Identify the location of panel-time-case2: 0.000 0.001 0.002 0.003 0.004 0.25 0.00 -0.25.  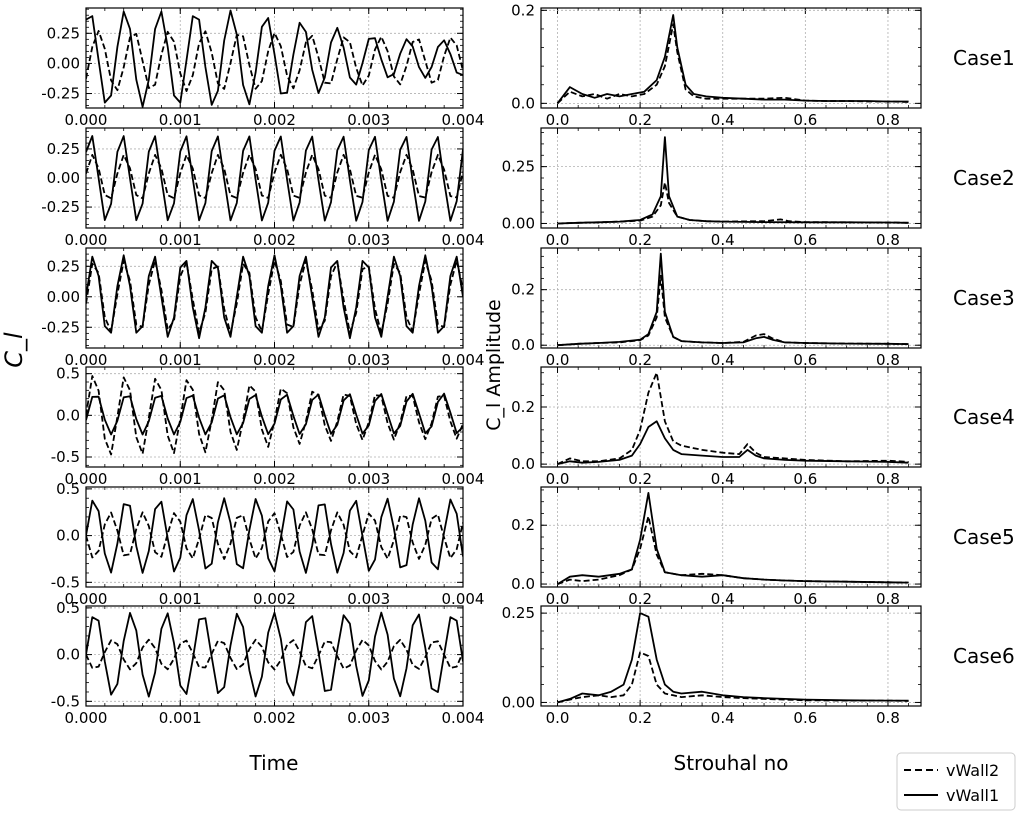
(263, 188).